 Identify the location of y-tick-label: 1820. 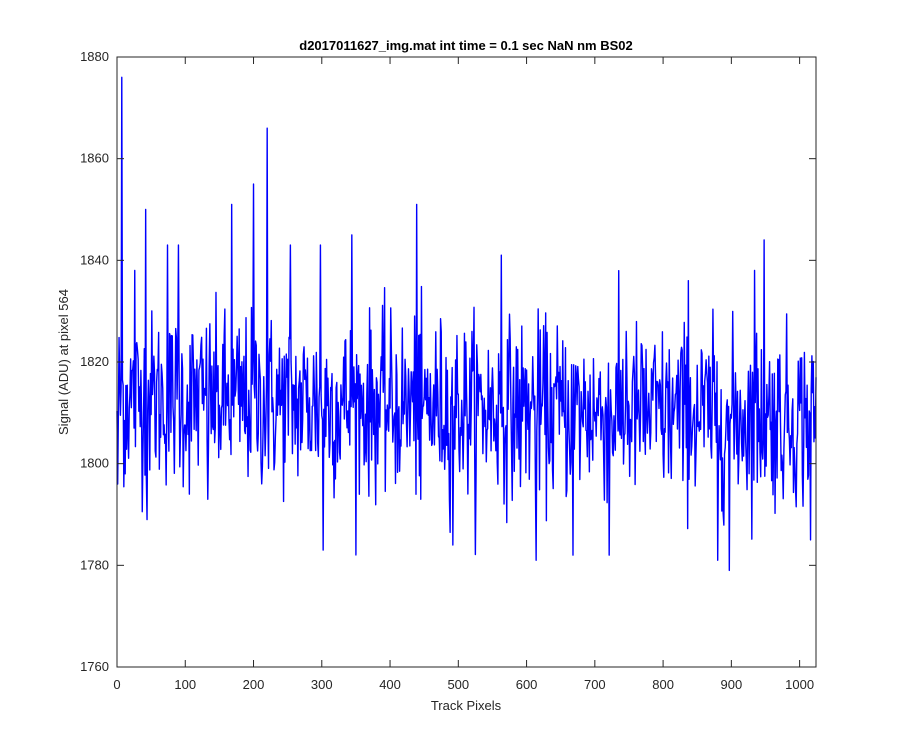
(94, 361).